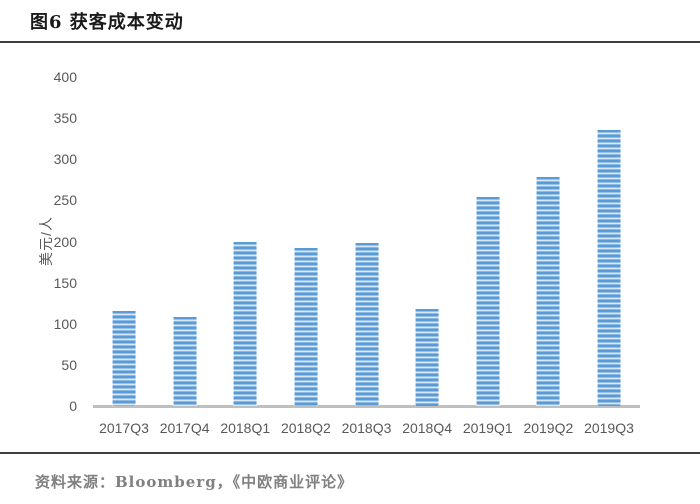  What do you see at coordinates (65, 159) in the screenshot?
I see `y-tick-label: 300` at bounding box center [65, 159].